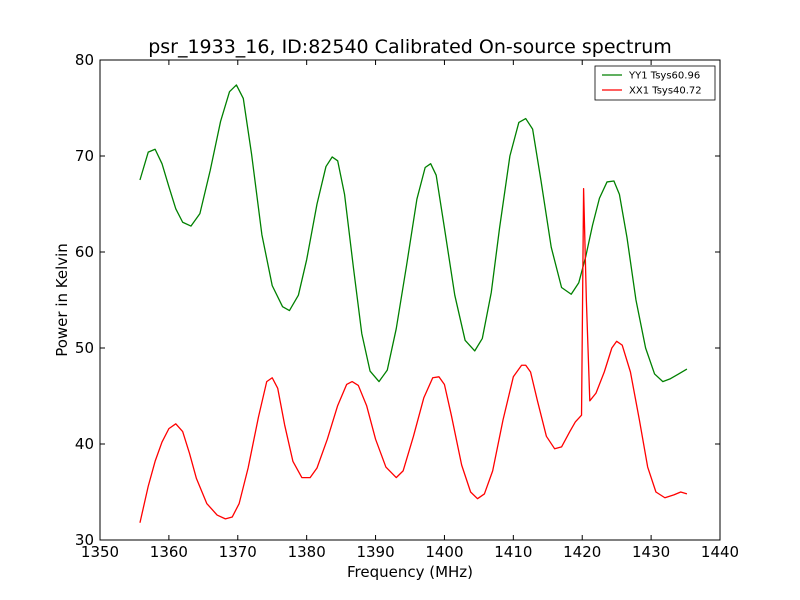 This screenshot has height=600, width=800. I want to click on x-tick-label: 1440, so click(720, 552).